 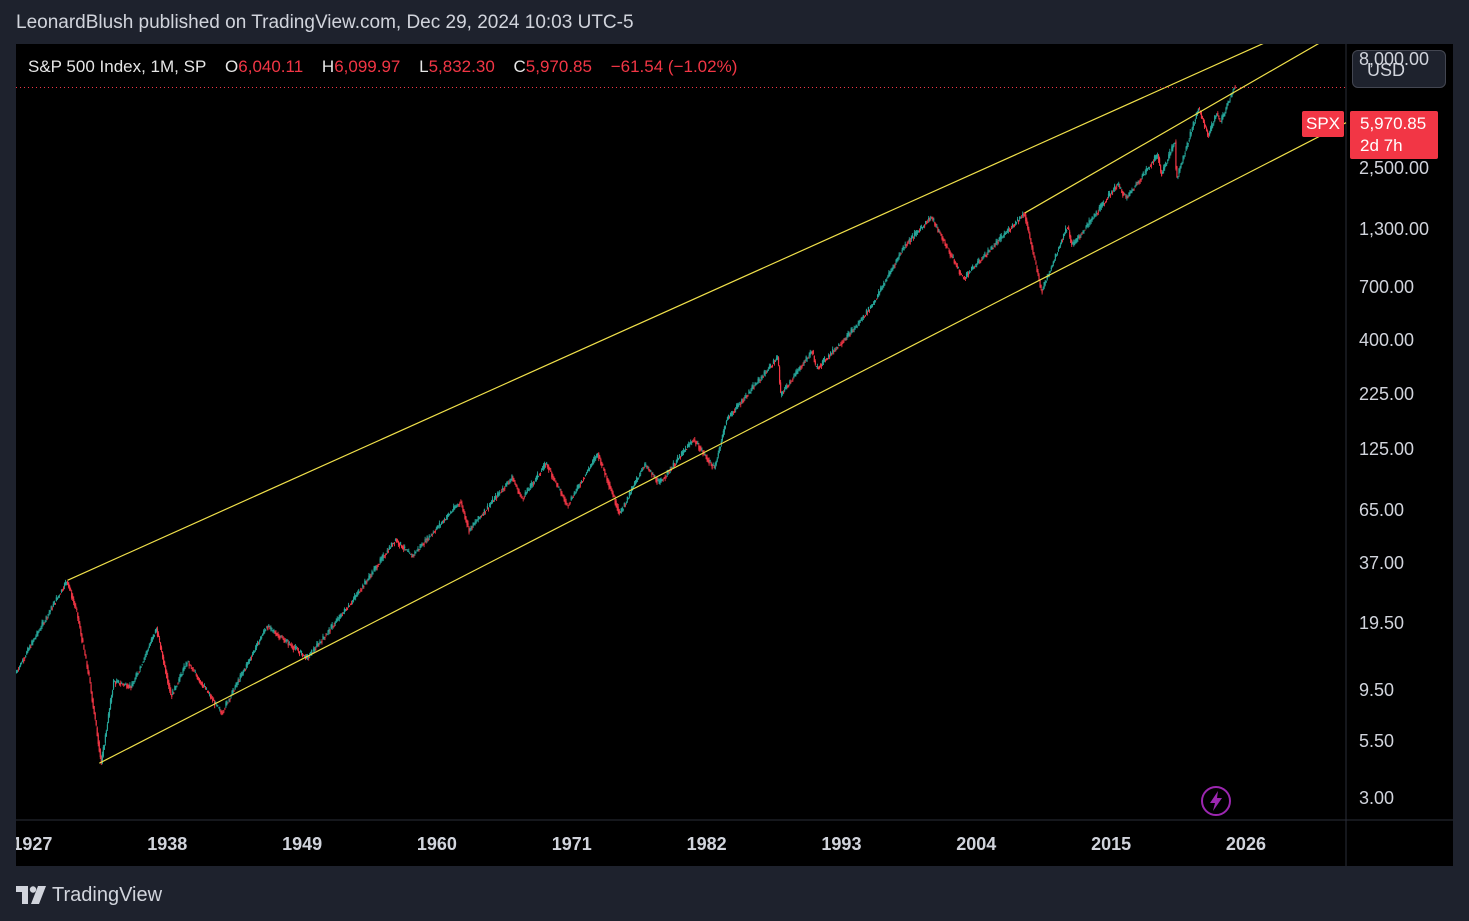 I want to click on legend-symbol: S&P 500 Index, 1M, SP, so click(x=117, y=66).